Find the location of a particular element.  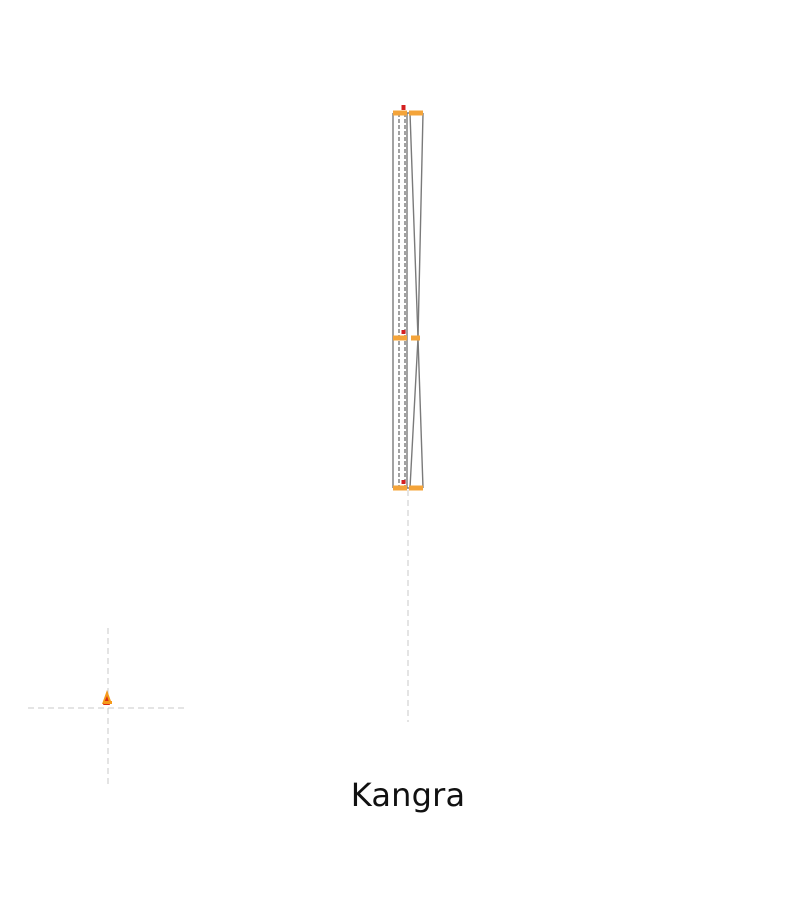

red-markers is located at coordinates (403, 294).